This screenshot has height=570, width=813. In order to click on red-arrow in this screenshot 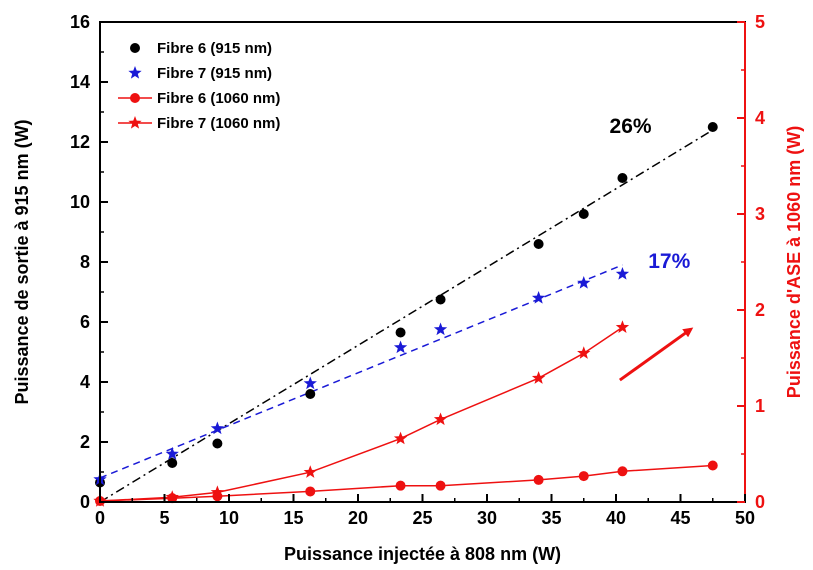, I will do `click(656, 354)`.